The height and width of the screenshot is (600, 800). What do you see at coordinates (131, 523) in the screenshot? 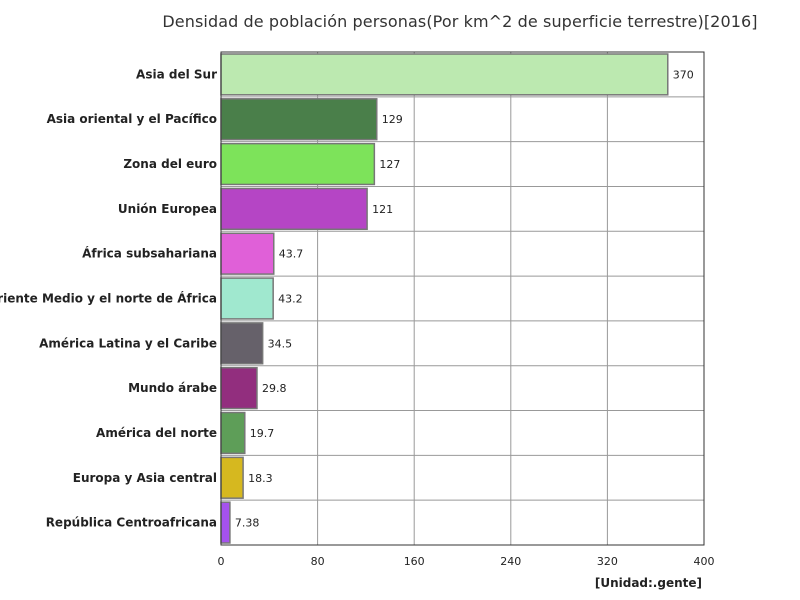
I see `category-label: República Centroafricana` at bounding box center [131, 523].